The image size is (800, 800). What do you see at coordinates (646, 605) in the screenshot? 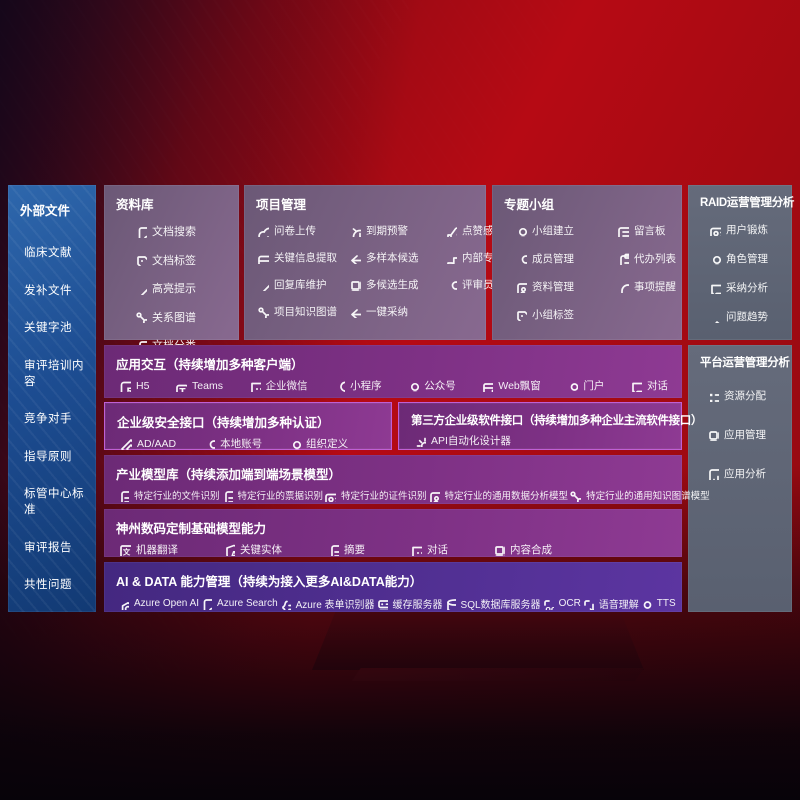
I see `tts-icon` at bounding box center [646, 605].